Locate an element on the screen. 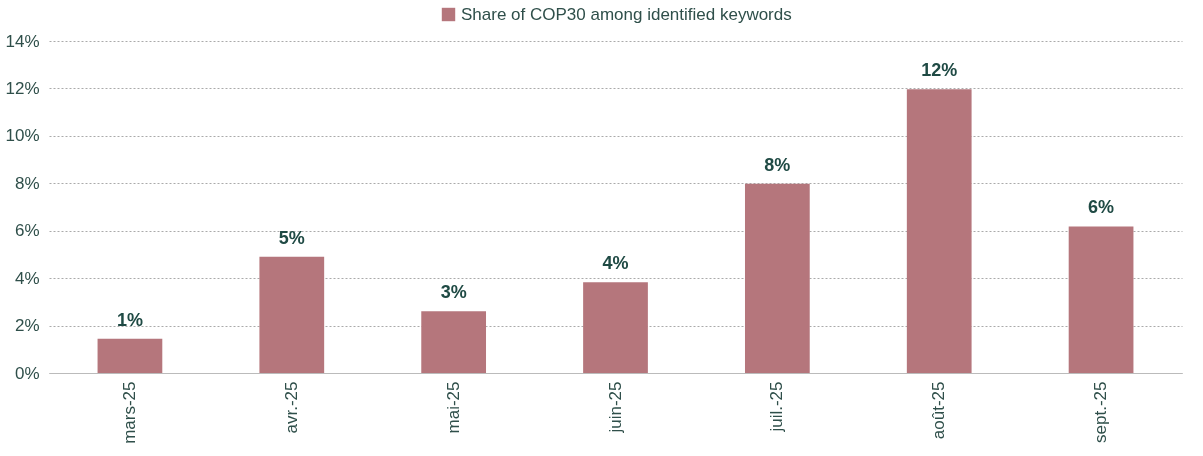  x-tick-label: sept.-25 is located at coordinates (1101, 412).